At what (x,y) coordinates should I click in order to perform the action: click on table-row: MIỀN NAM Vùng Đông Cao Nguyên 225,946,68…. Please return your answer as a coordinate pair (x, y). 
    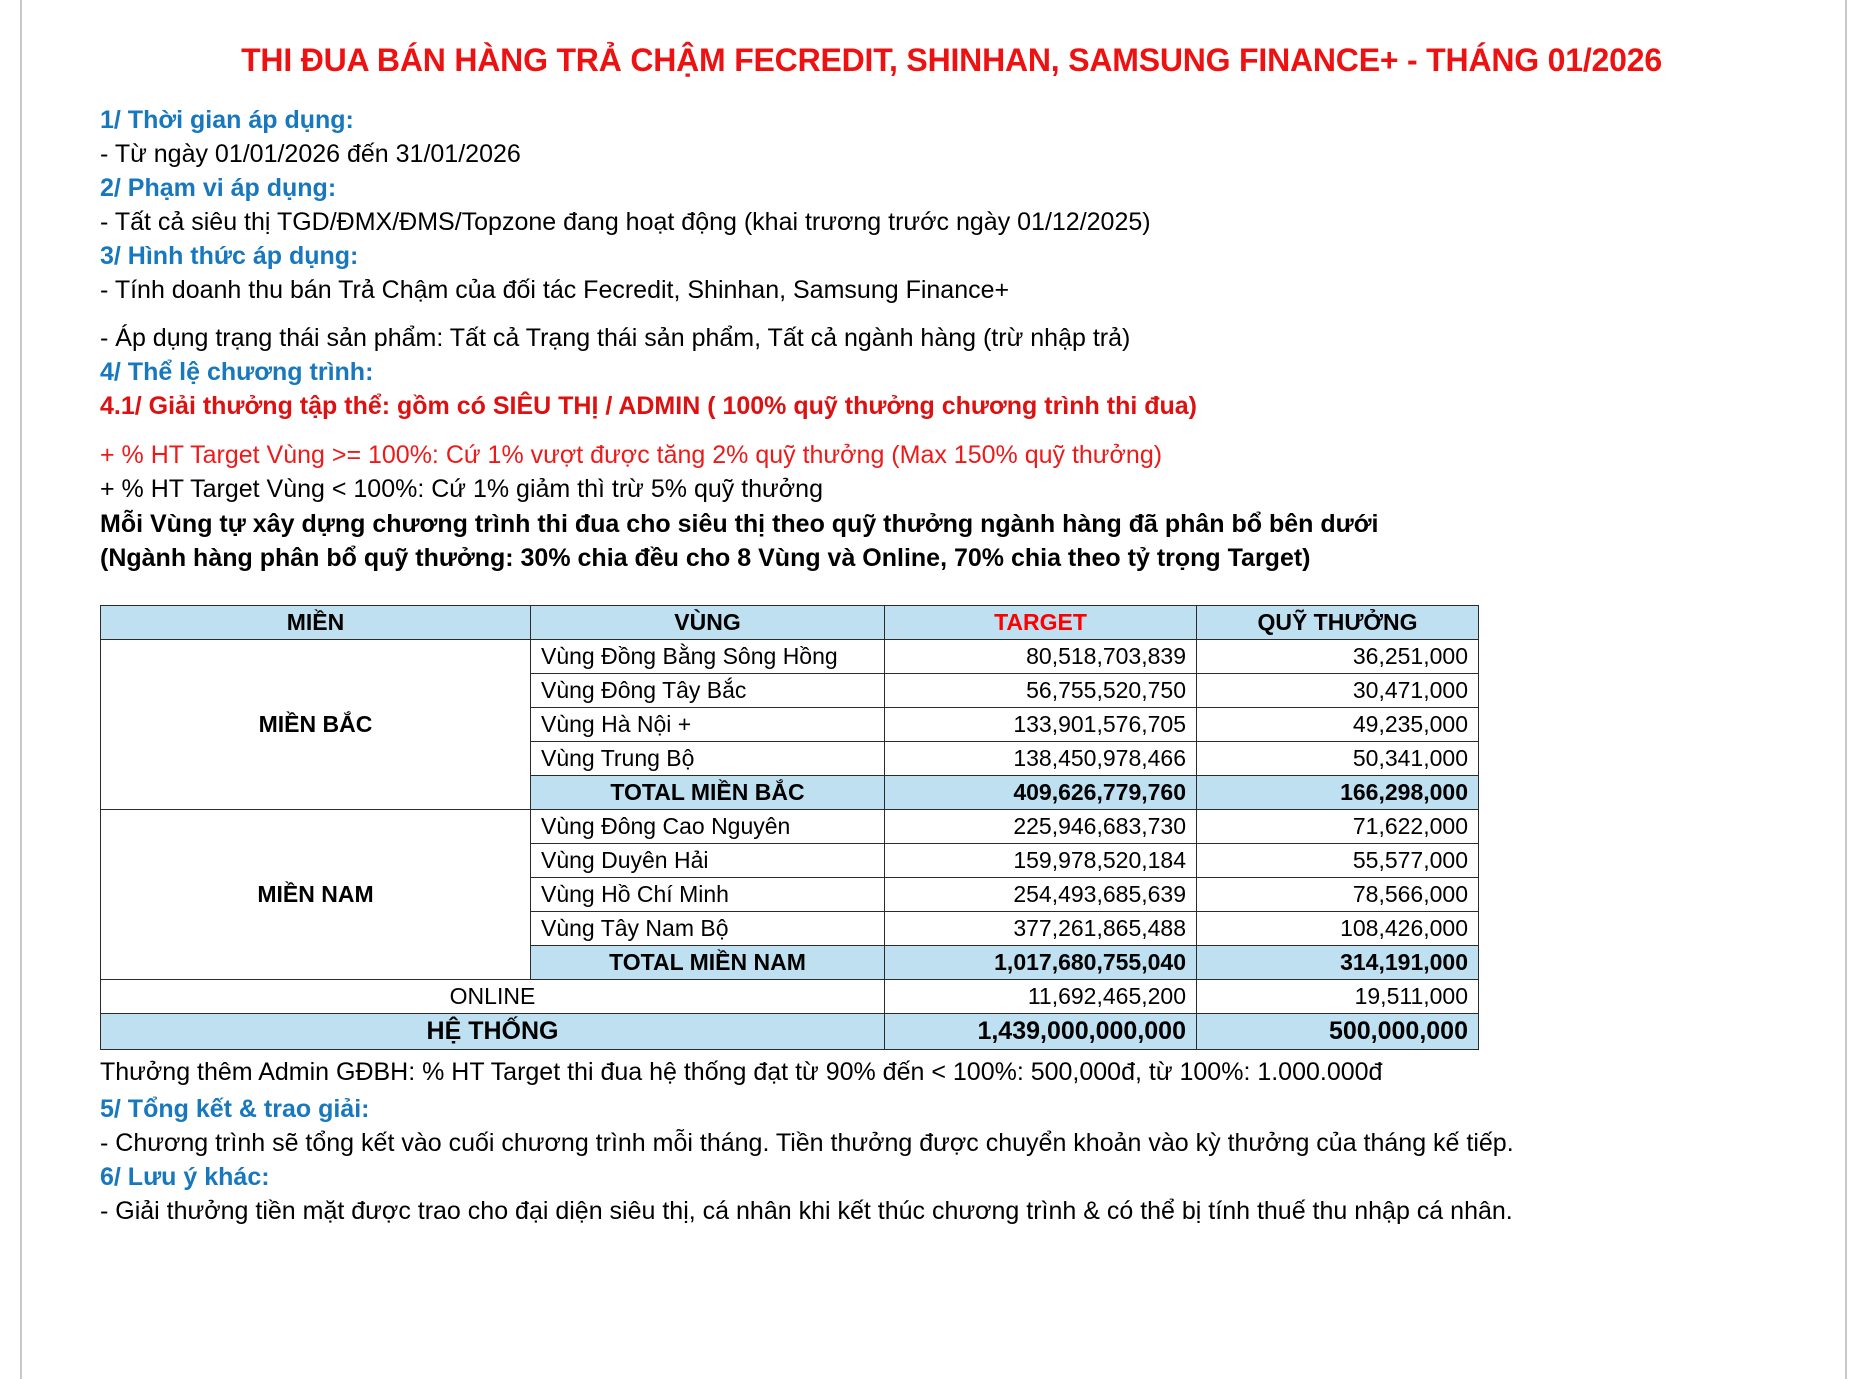
    Looking at the image, I should click on (789, 894).